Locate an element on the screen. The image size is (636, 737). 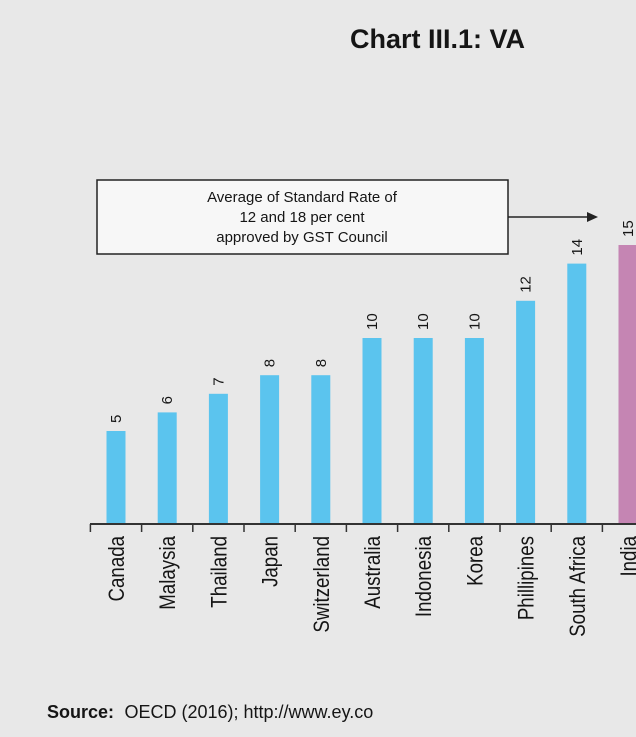
source-text: OECD (2016); http://www.ey.co is located at coordinates (248, 712).